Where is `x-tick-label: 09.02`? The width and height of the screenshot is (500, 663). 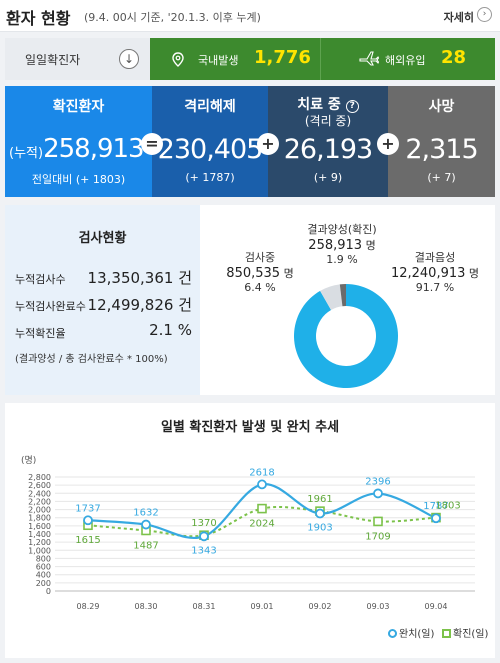
x-tick-label: 09.02 is located at coordinates (320, 606).